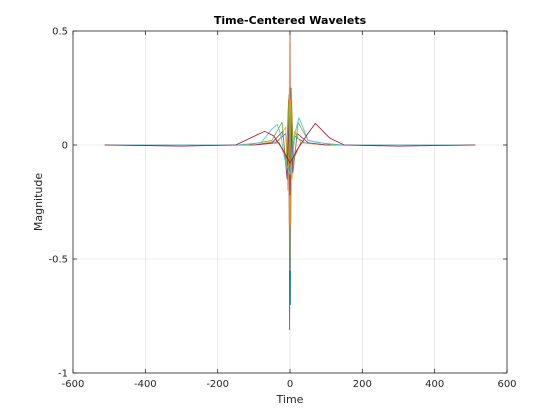 The height and width of the screenshot is (420, 560). Describe the element at coordinates (60, 32) in the screenshot. I see `y-tick-label: 0.5` at that location.